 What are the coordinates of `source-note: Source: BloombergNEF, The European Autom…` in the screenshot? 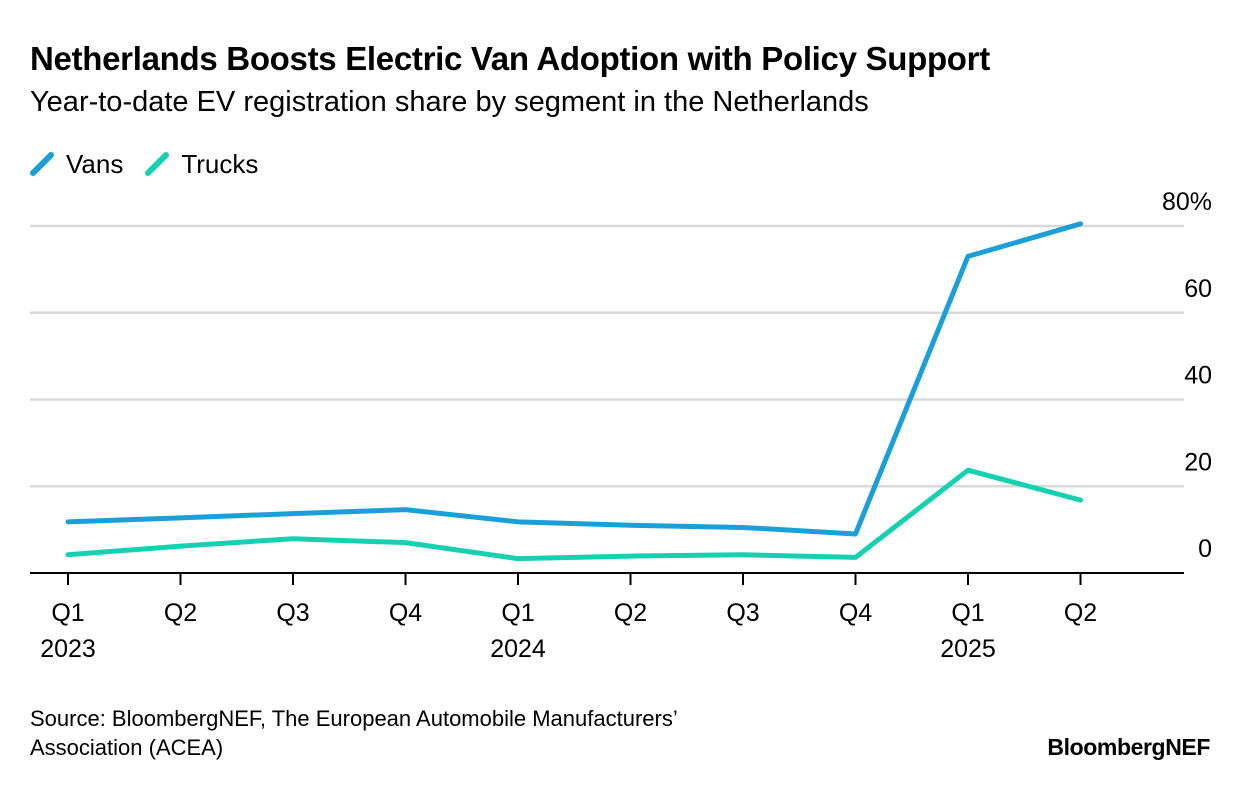 It's located at (440, 733).